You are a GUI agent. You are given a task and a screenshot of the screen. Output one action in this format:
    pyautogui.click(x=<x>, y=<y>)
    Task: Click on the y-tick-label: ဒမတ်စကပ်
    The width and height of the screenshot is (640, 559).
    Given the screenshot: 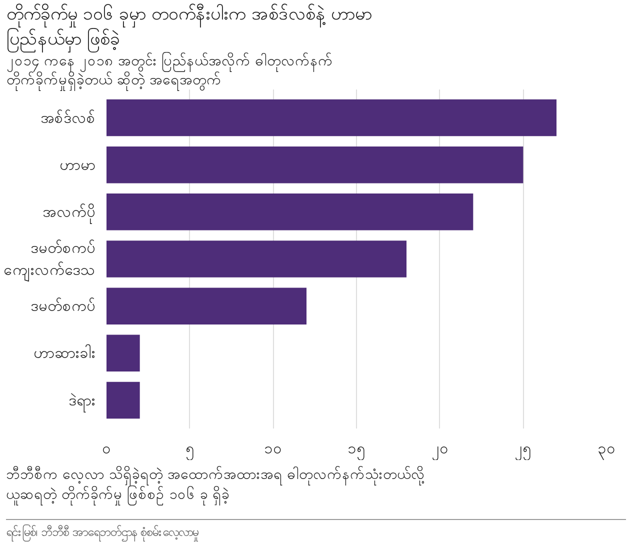 What is the action you would take?
    pyautogui.click(x=63, y=306)
    